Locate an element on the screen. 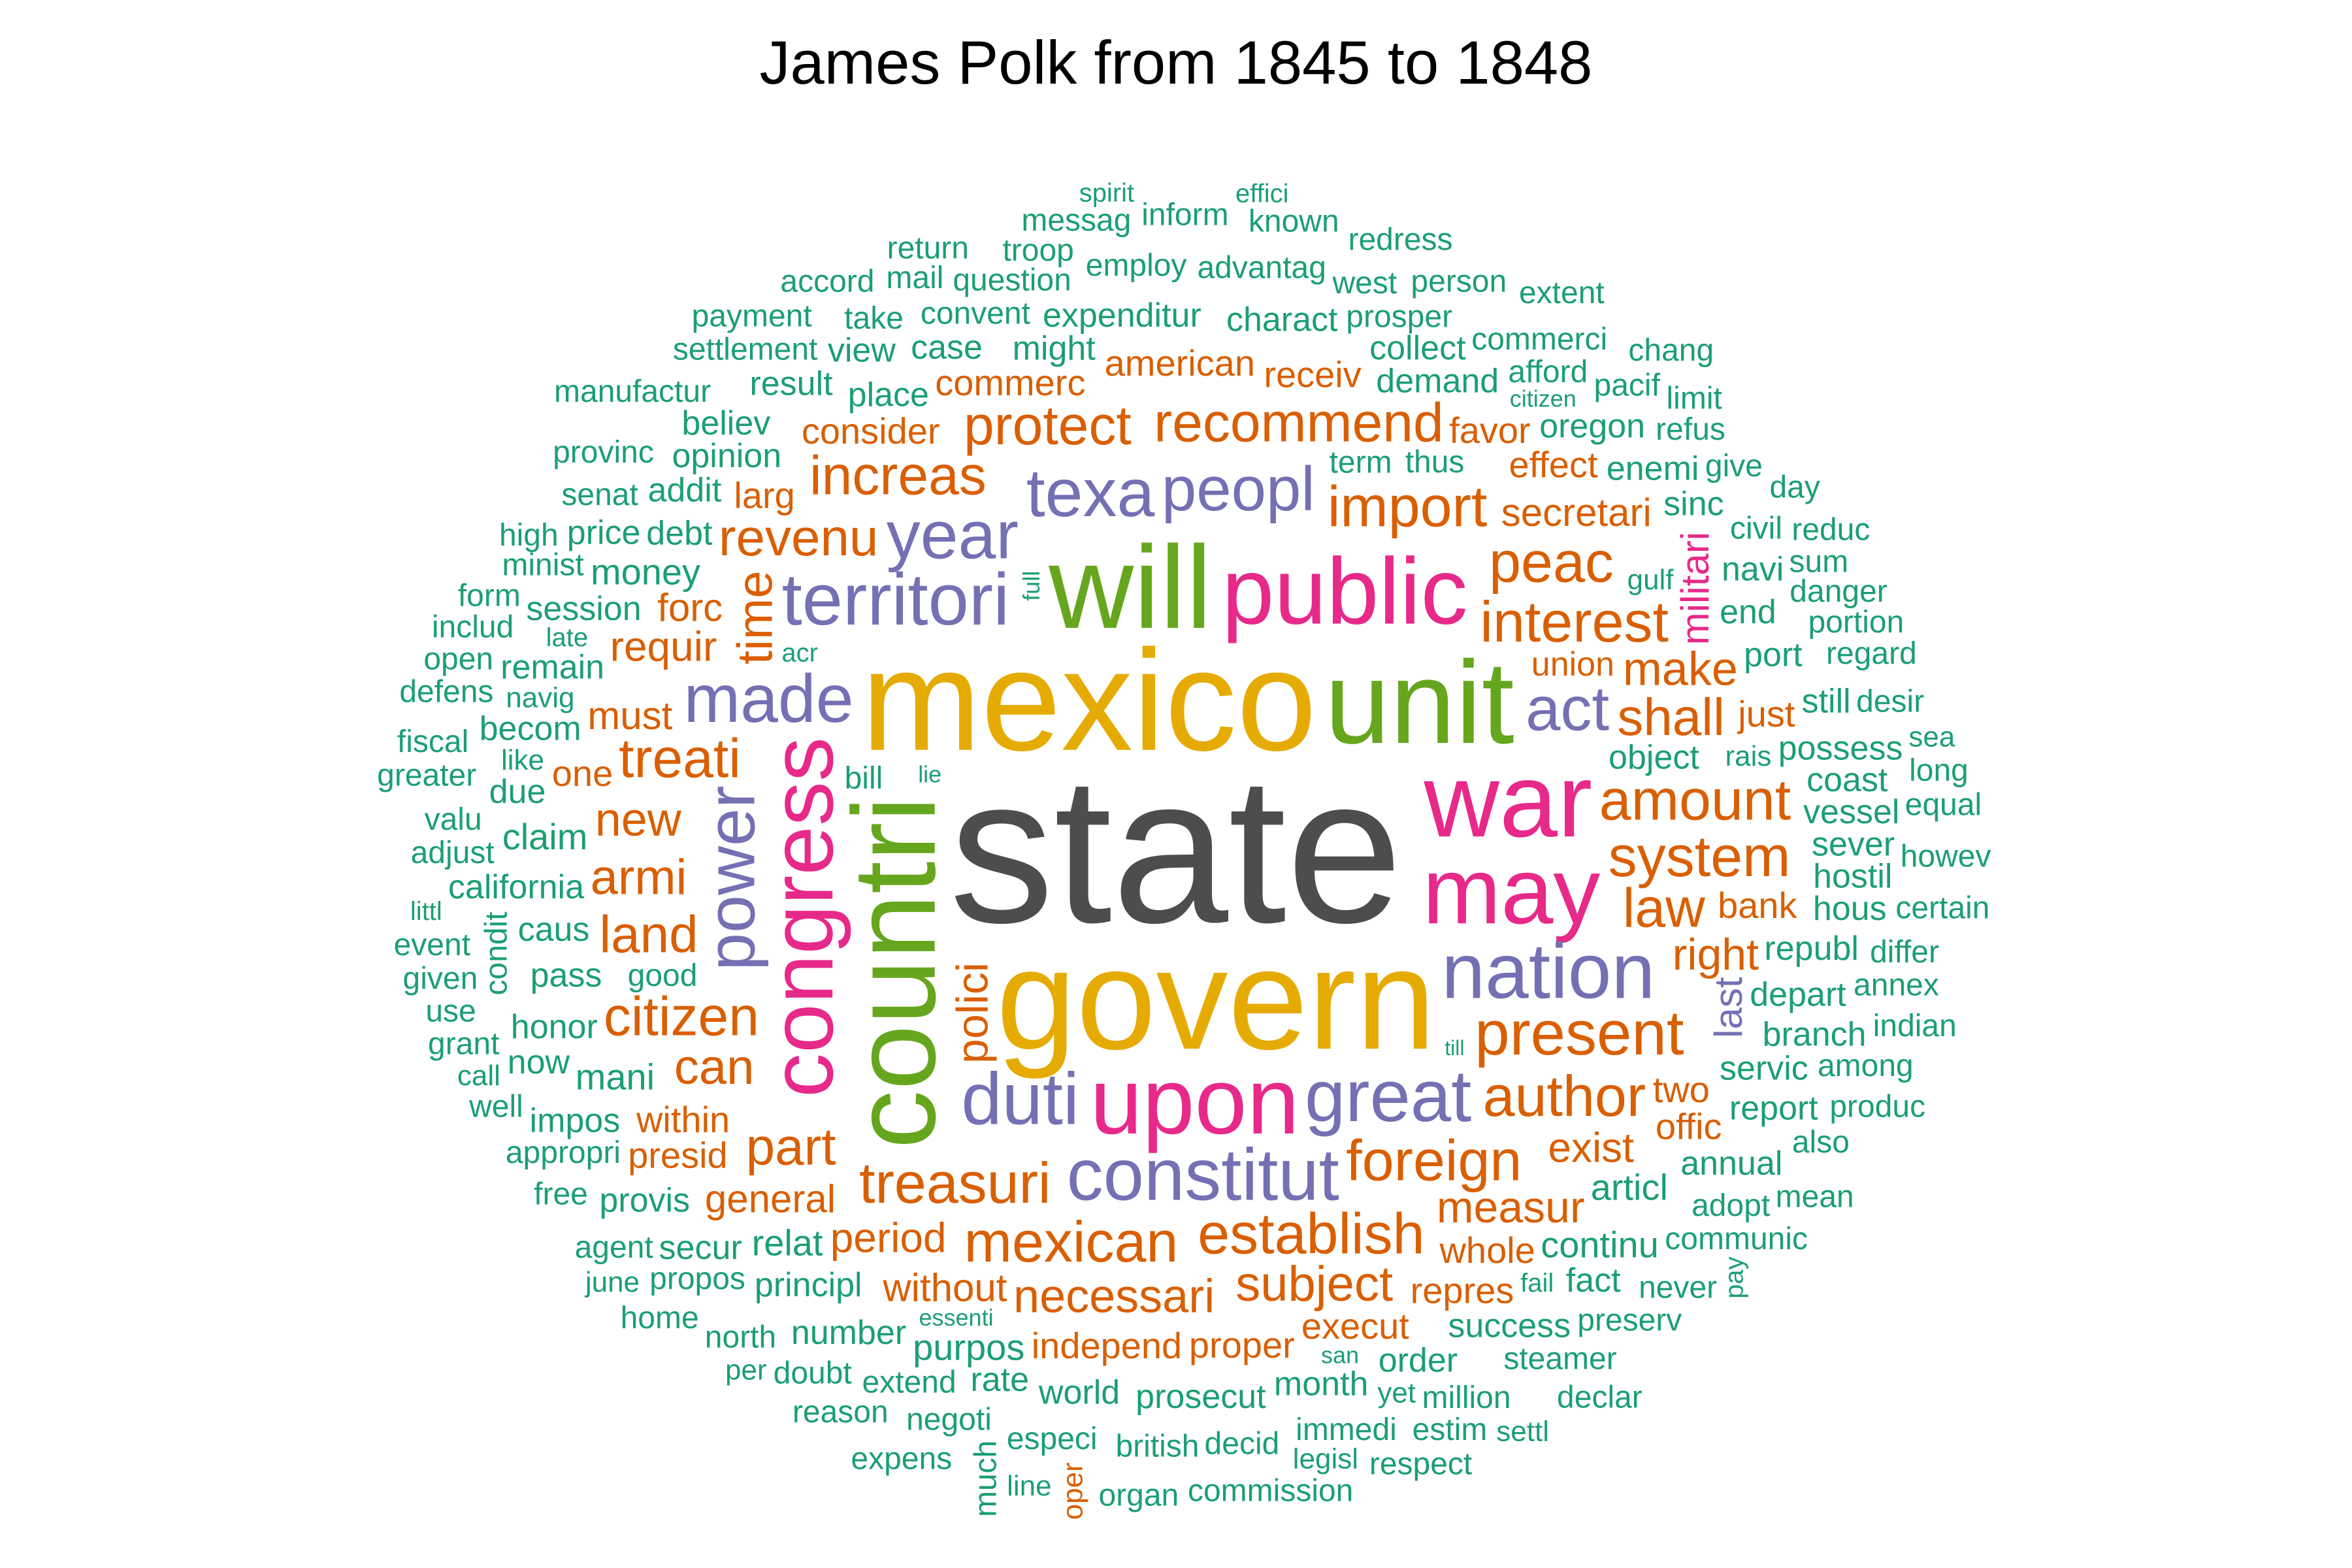  word-foreign: foreign is located at coordinates (1434, 1160).